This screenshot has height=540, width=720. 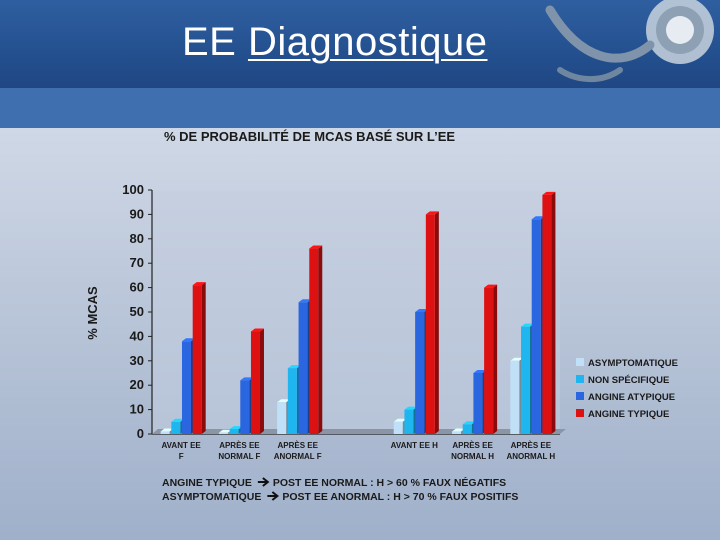 What do you see at coordinates (207, 483) in the screenshot?
I see `note-subject: ANGINE TYPIQUE` at bounding box center [207, 483].